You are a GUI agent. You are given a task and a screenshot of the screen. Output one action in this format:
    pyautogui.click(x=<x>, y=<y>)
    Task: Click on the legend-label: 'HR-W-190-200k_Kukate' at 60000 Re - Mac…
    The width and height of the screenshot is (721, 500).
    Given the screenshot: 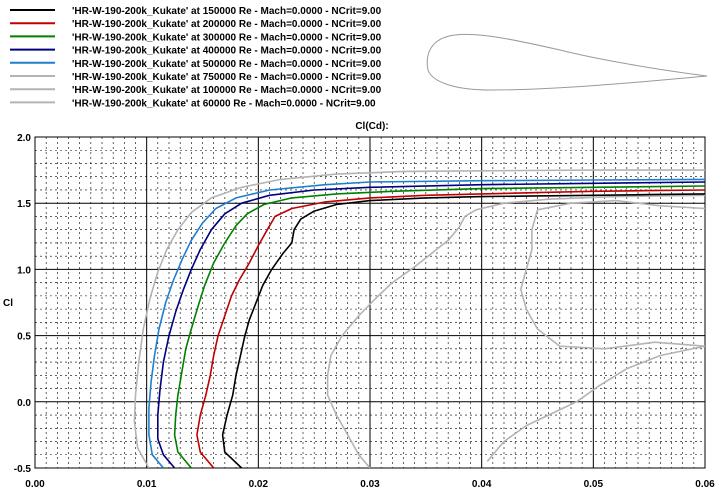 What is the action you would take?
    pyautogui.click(x=224, y=103)
    